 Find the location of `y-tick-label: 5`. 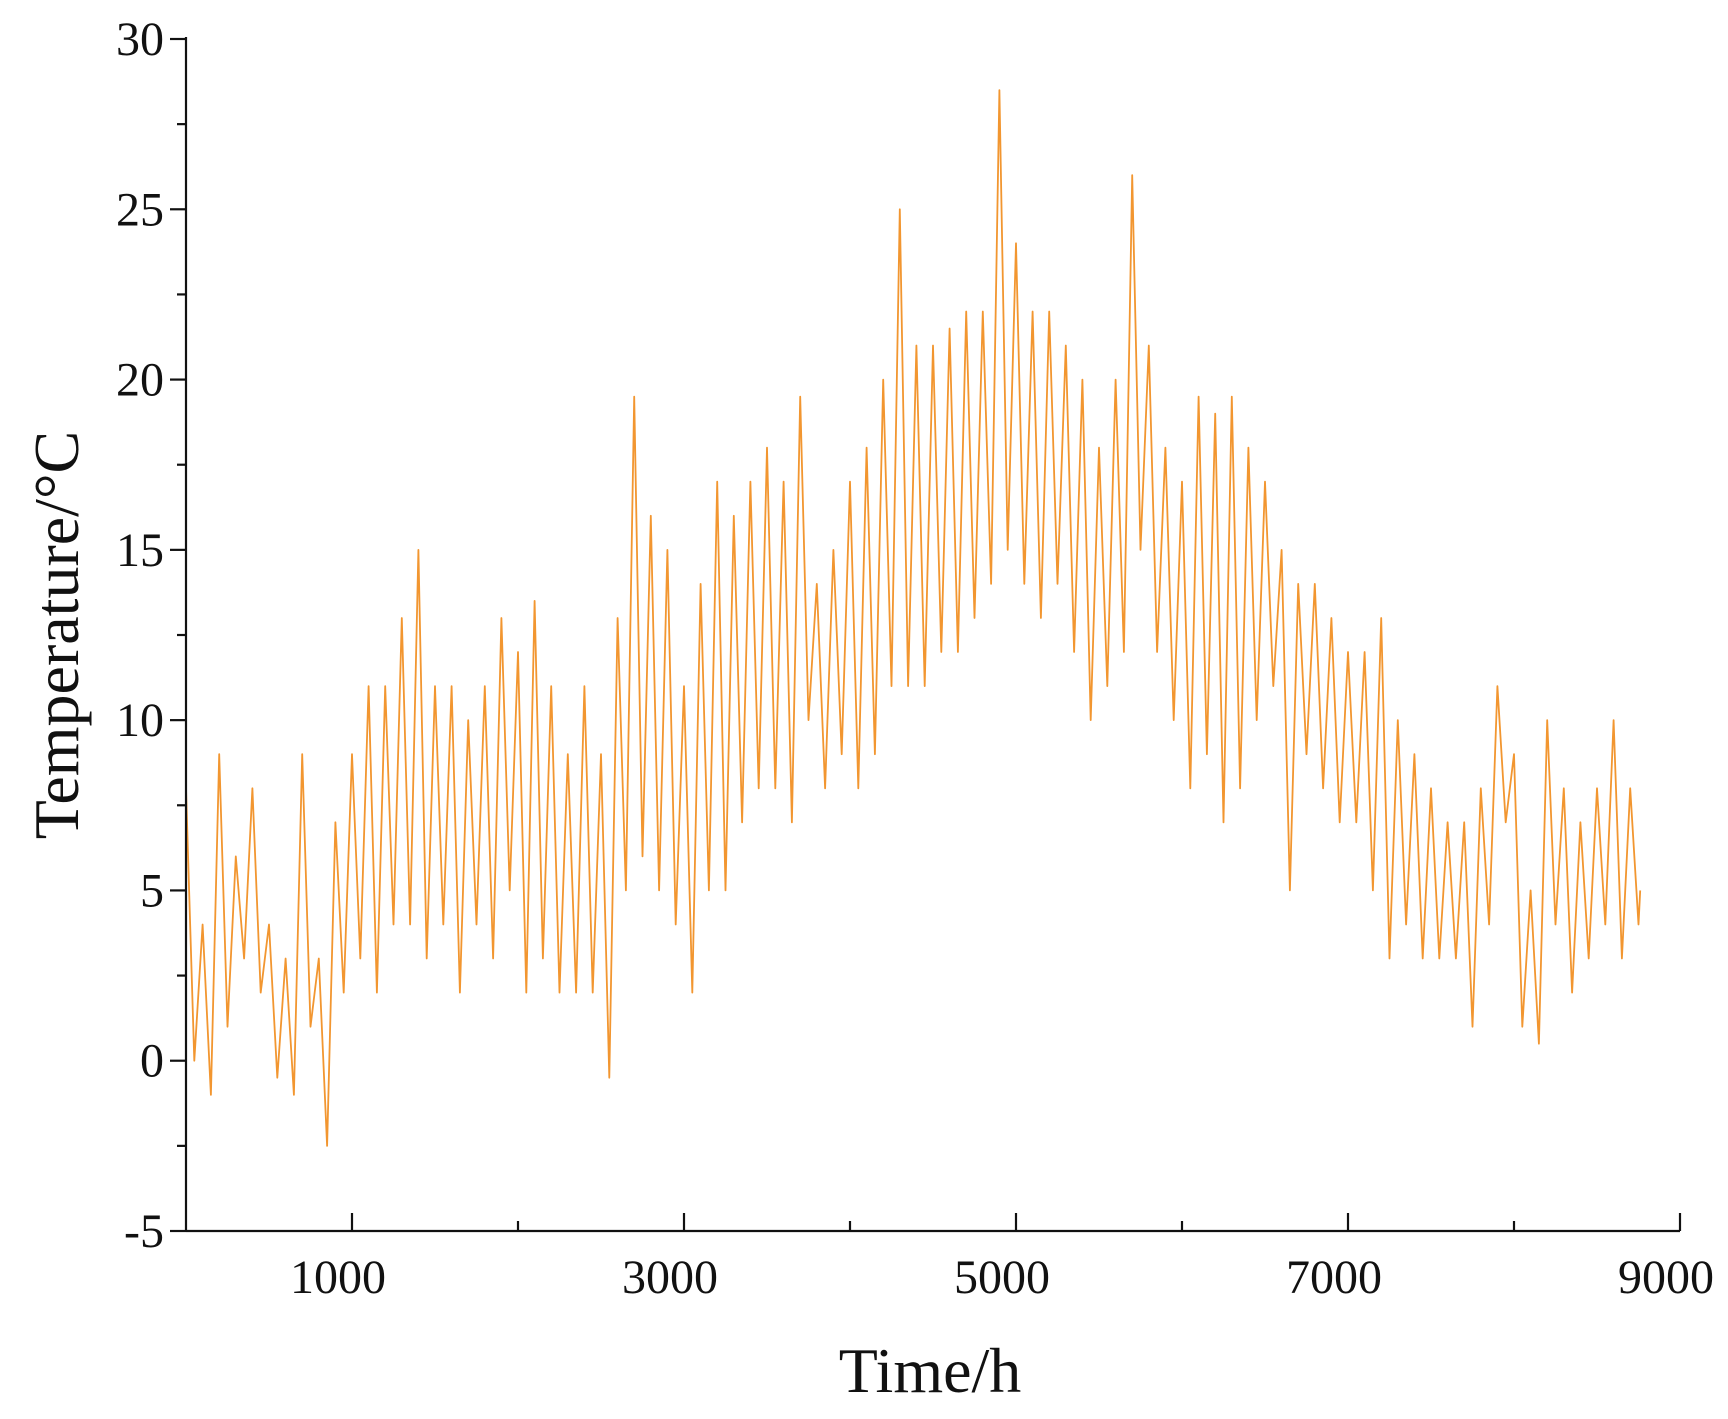

y-tick-label: 5 is located at coordinates (152, 890).